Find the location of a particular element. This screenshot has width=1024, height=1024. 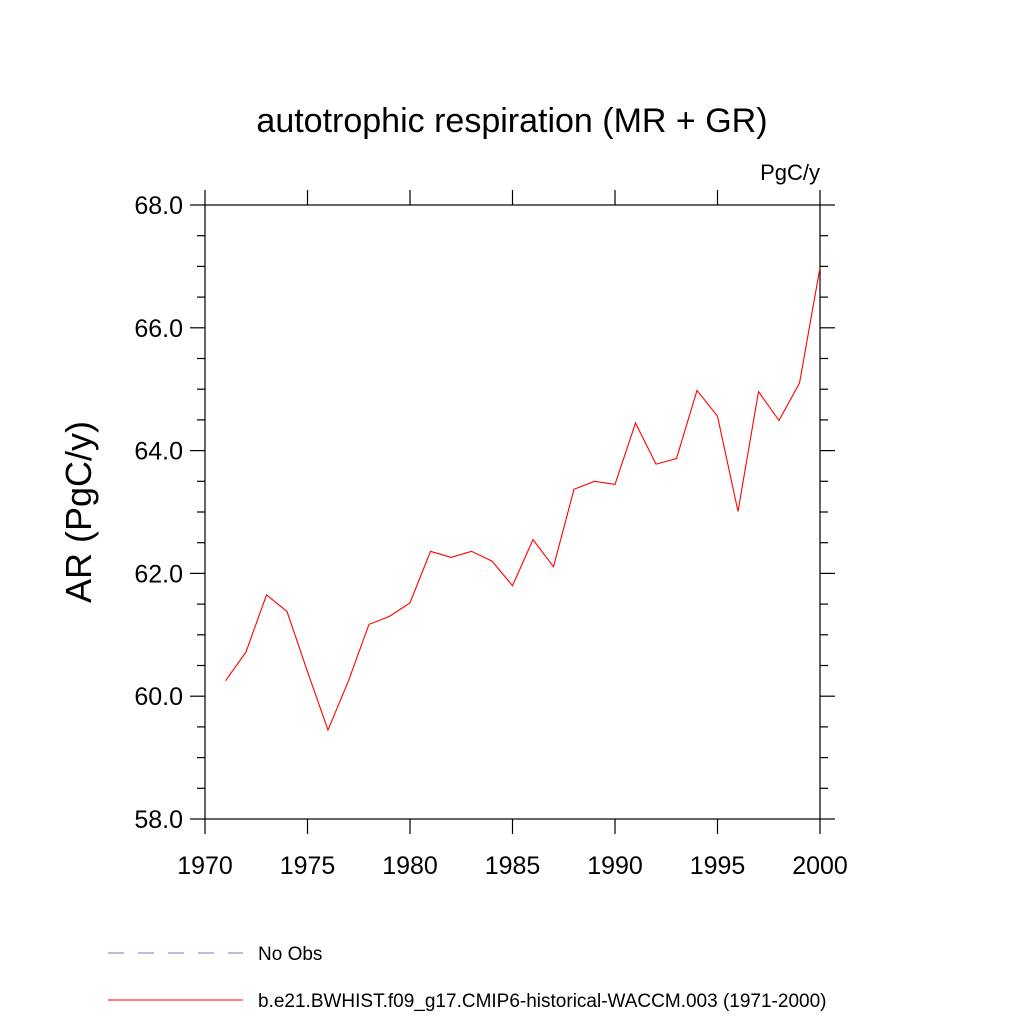

x-tick-label: 1980 is located at coordinates (410, 866).